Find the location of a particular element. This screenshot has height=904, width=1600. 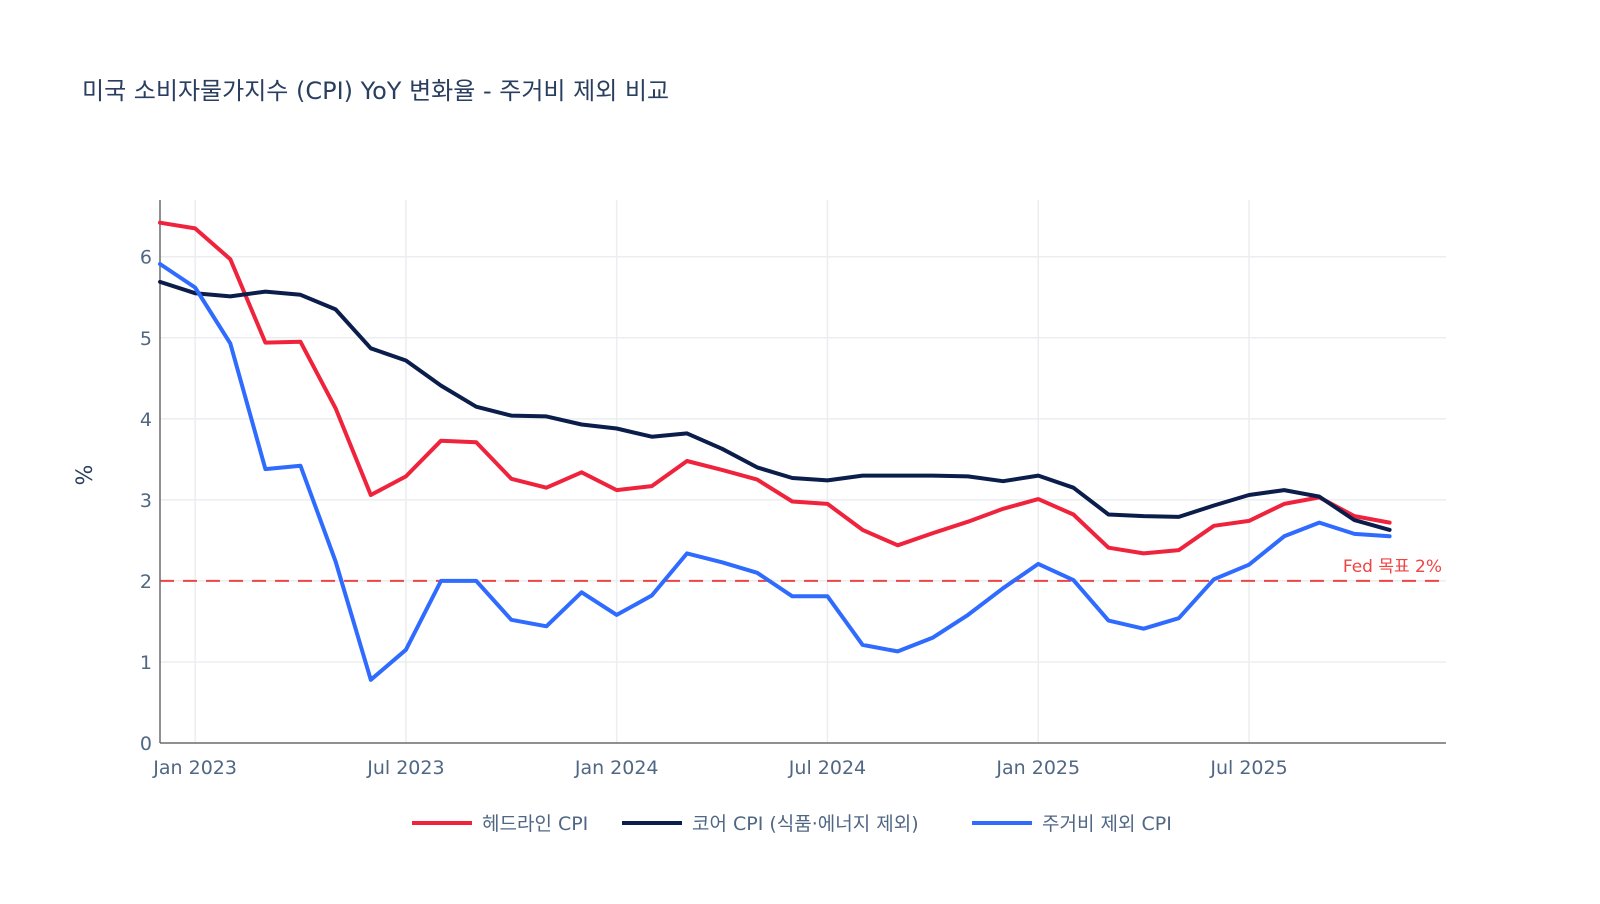

y-tick-label: 5 is located at coordinates (146, 339).